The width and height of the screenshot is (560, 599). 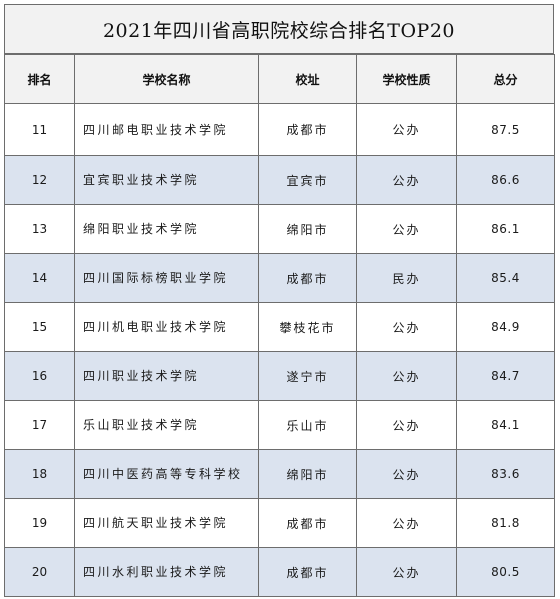 What do you see at coordinates (39, 523) in the screenshot?
I see `cell-rank: 19` at bounding box center [39, 523].